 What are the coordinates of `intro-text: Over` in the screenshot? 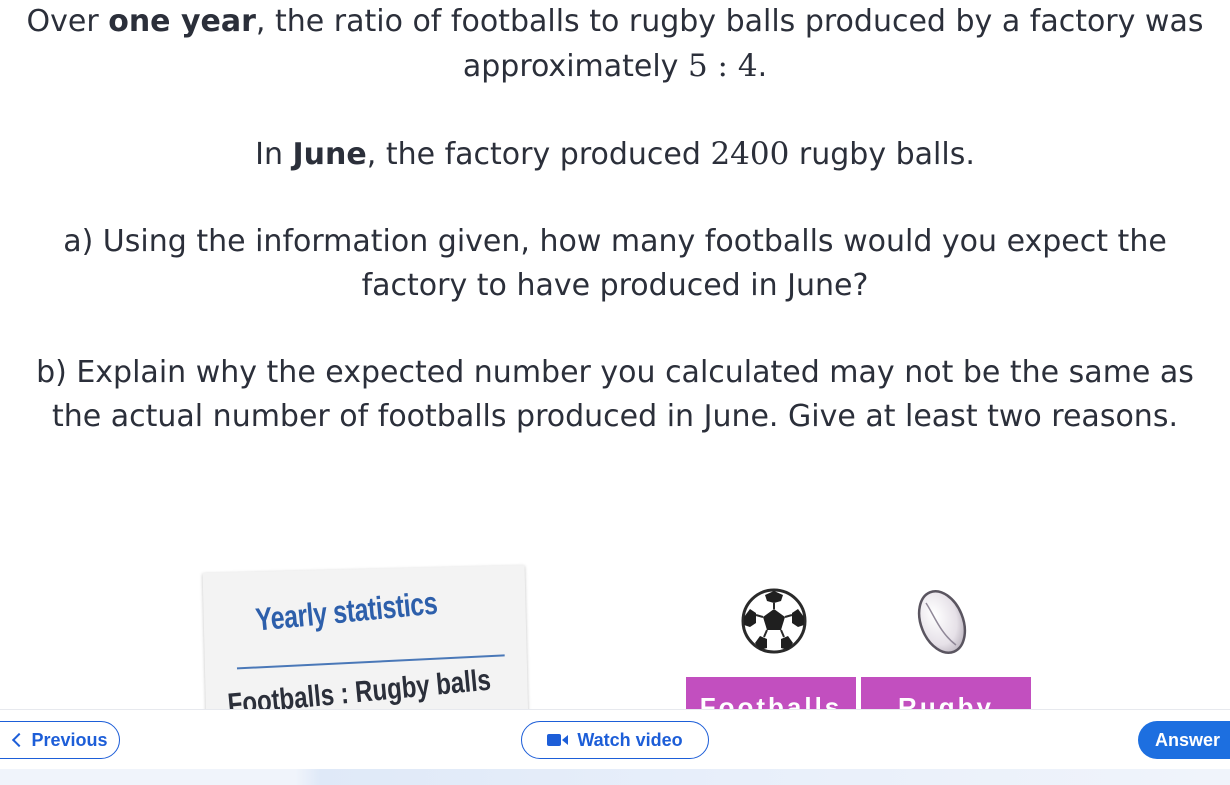 It's located at (67, 21).